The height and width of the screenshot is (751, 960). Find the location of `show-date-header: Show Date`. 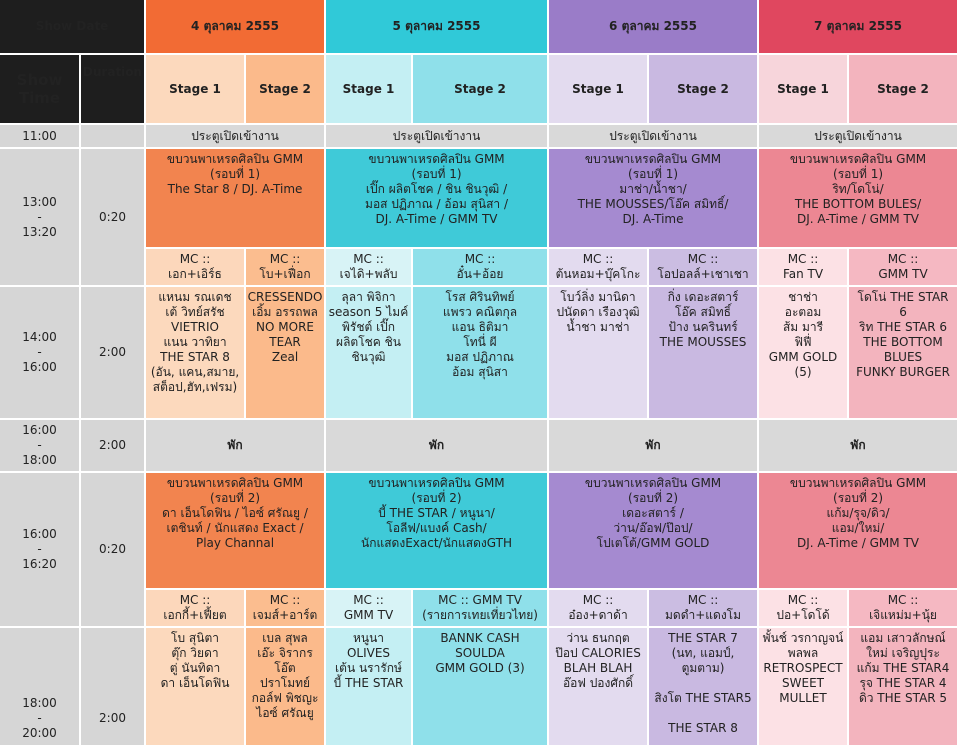

show-date-header: Show Date is located at coordinates (72, 26).